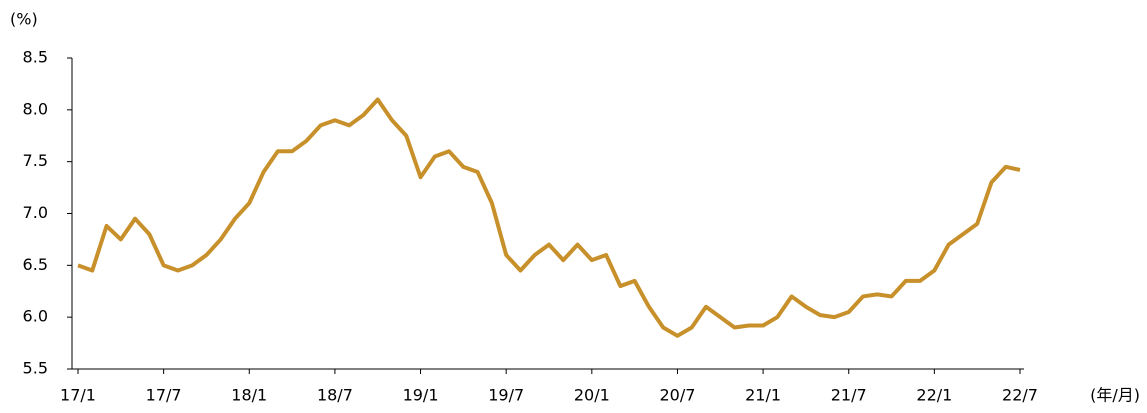  I want to click on y-tick-label: 6.5, so click(35, 264).